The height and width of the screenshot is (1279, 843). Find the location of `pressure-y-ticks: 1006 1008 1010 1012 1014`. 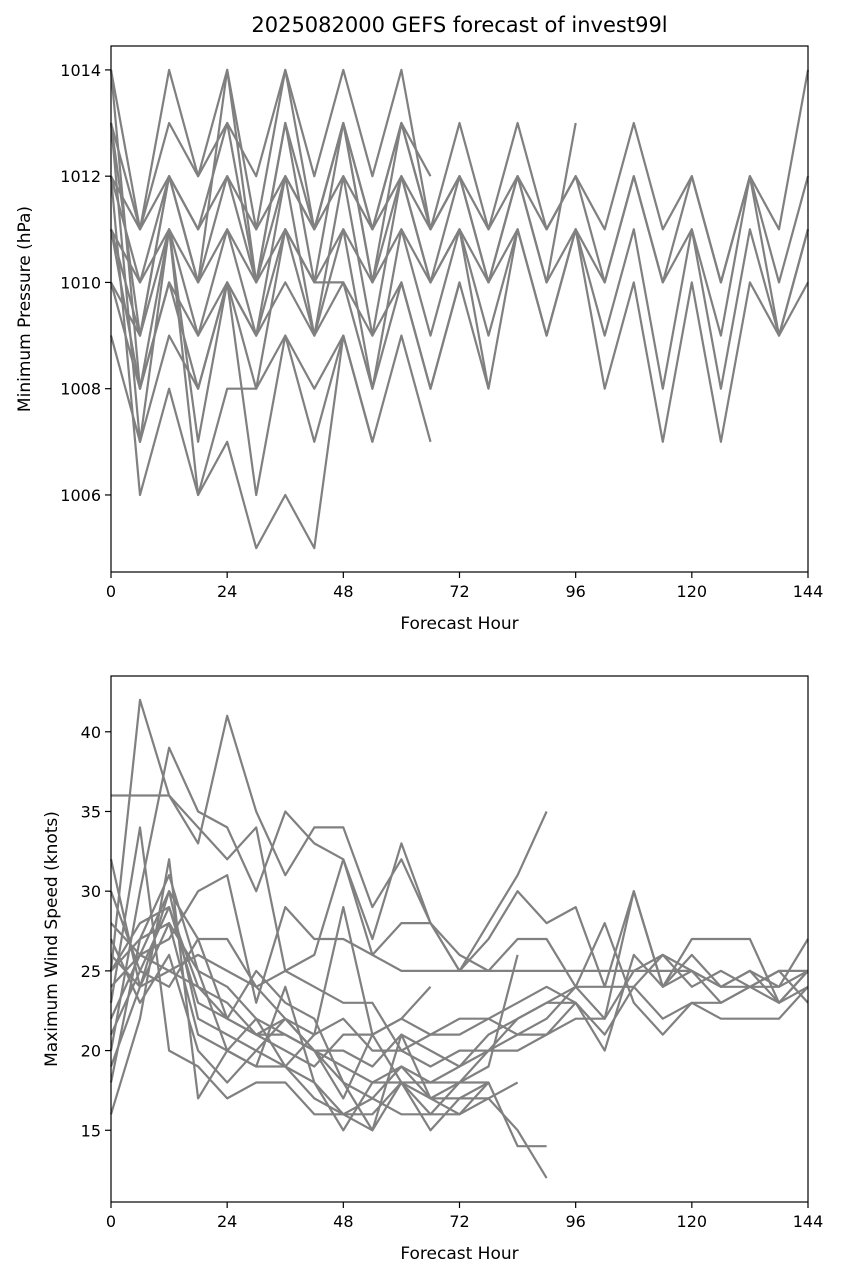

pressure-y-ticks: 1006 1008 1010 1012 1014 is located at coordinates (85, 283).